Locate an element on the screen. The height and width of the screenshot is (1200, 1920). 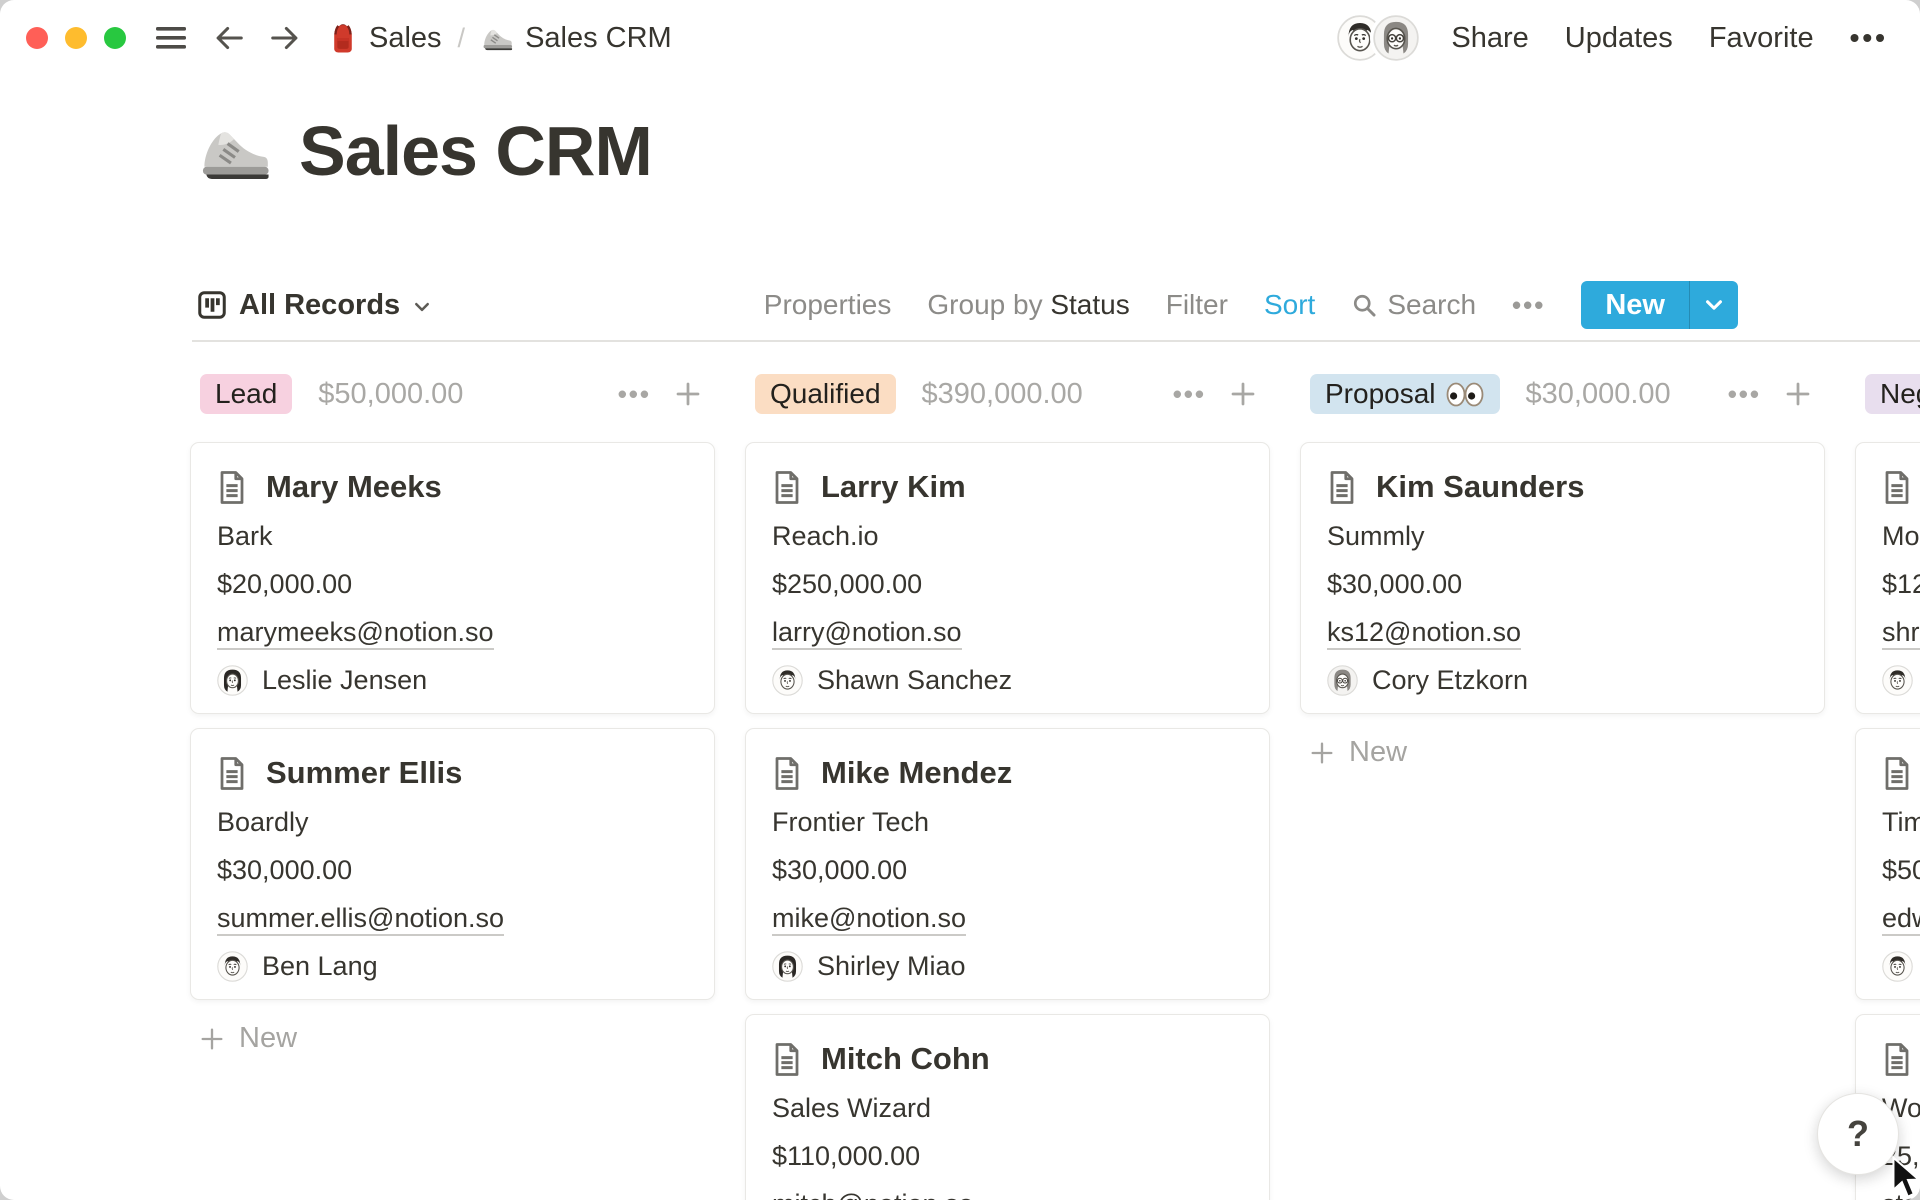
company-field: Boardly is located at coordinates (263, 822).